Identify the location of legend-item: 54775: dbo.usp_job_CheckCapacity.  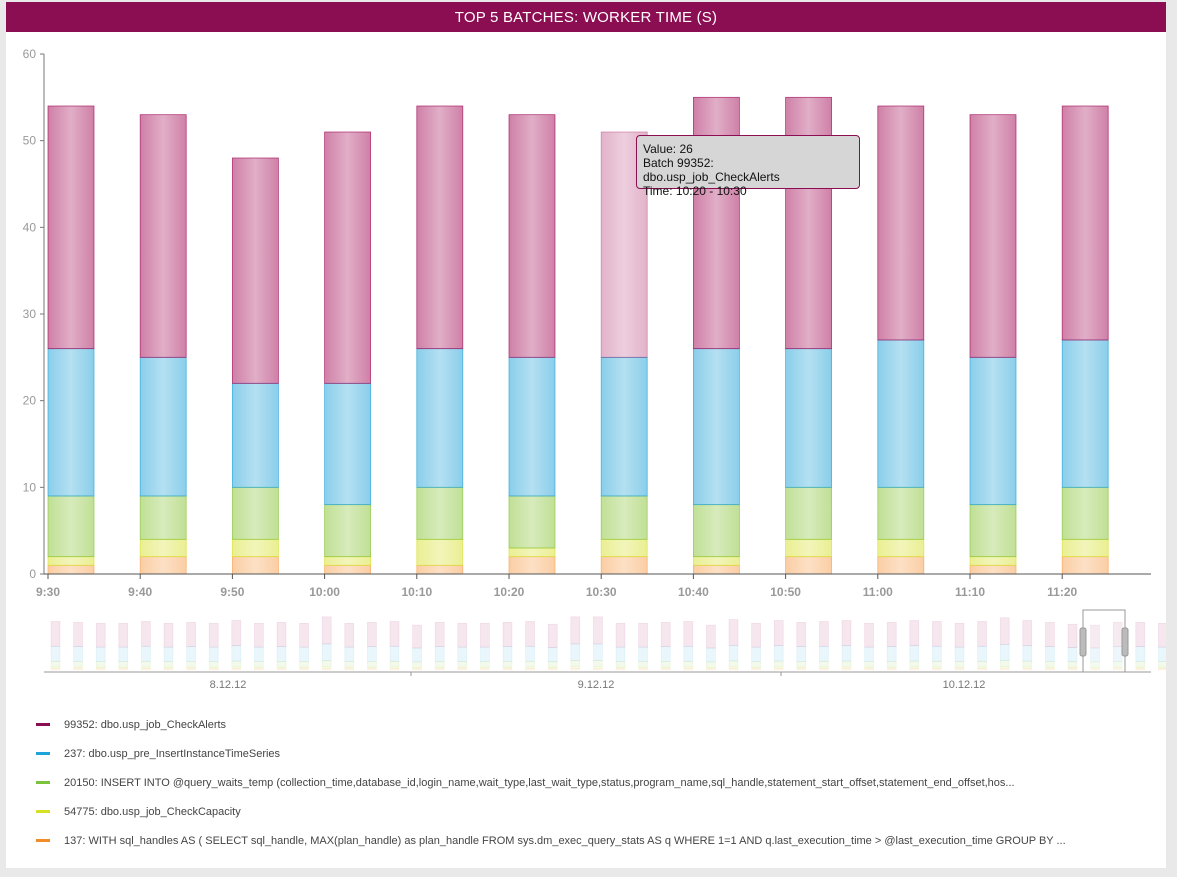
(596, 811).